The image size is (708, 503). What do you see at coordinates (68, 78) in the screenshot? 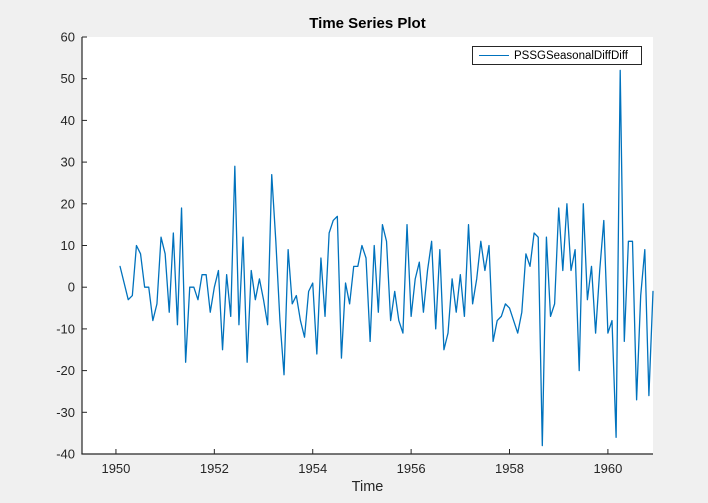
I see `y-tick-label: 50` at bounding box center [68, 78].